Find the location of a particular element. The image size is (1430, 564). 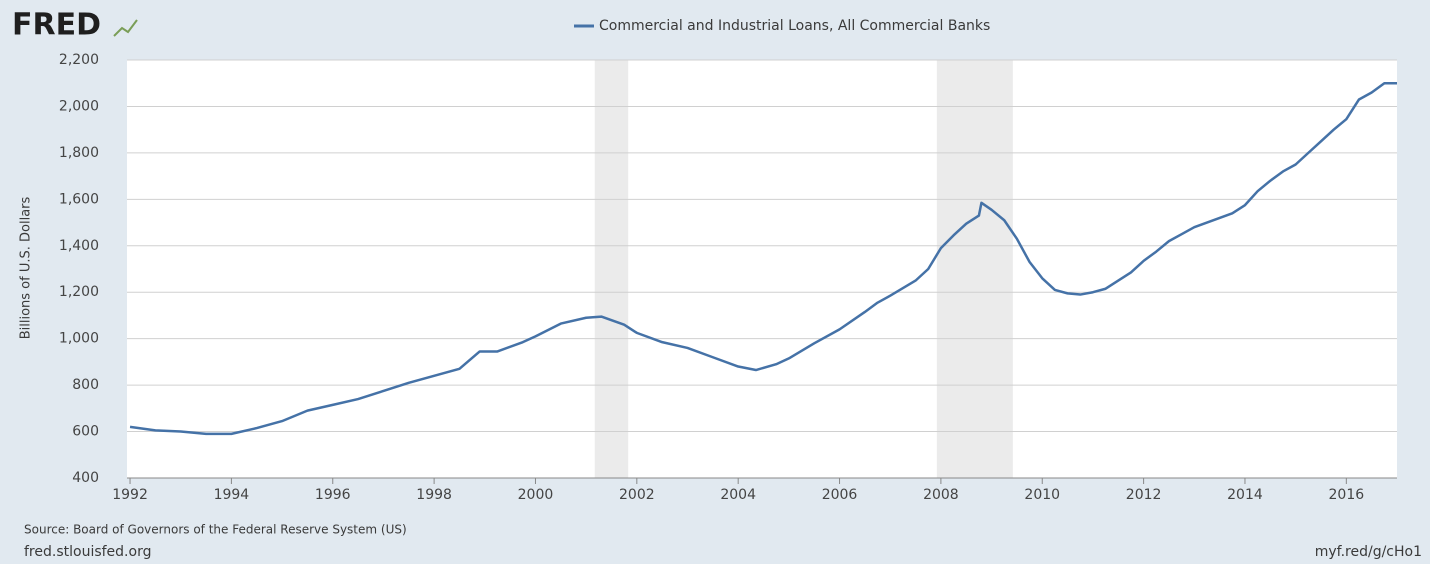

x-tick-label: 2014 is located at coordinates (1245, 495).